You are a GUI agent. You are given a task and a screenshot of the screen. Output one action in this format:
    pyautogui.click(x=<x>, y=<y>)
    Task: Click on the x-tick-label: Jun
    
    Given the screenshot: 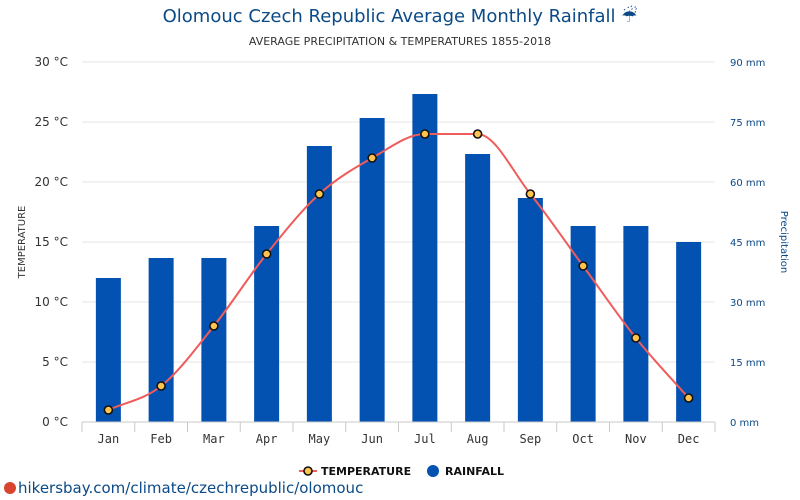 What is the action you would take?
    pyautogui.click(x=372, y=439)
    